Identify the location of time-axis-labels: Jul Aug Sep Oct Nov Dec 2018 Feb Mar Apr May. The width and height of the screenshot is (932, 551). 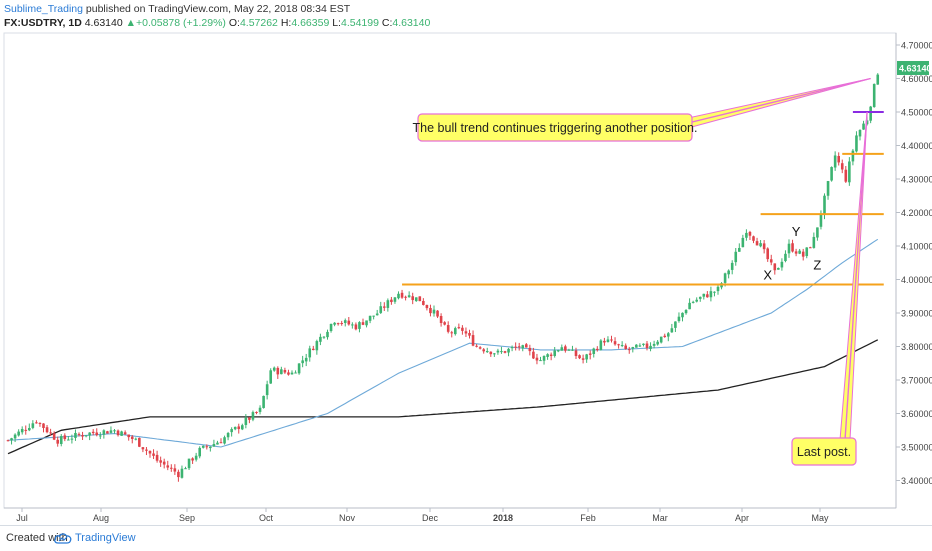
(422, 515).